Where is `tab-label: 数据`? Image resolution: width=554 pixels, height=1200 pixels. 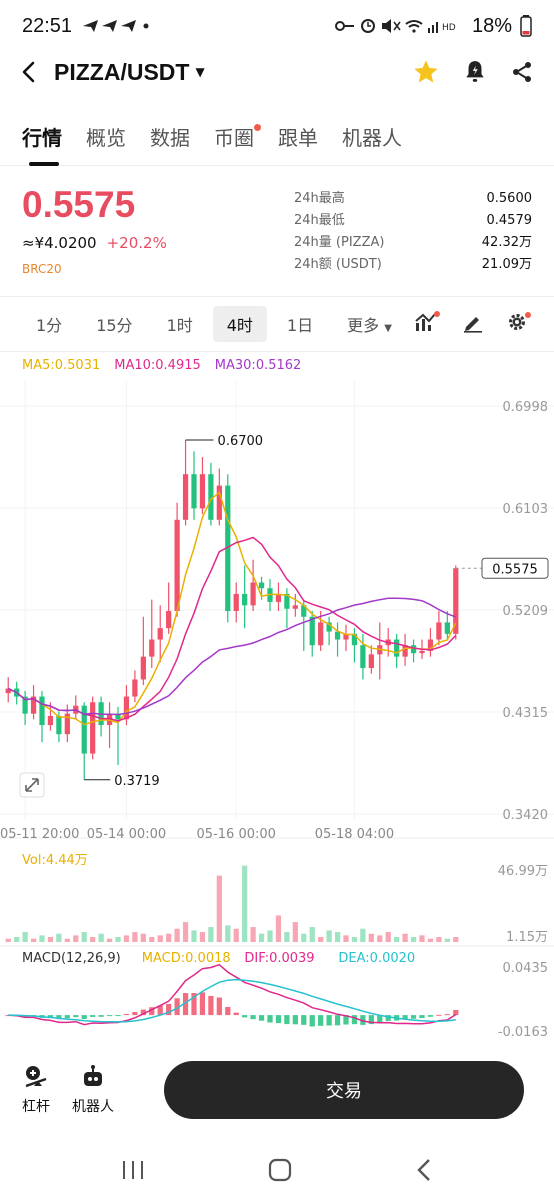
tab-label: 数据 is located at coordinates (170, 138).